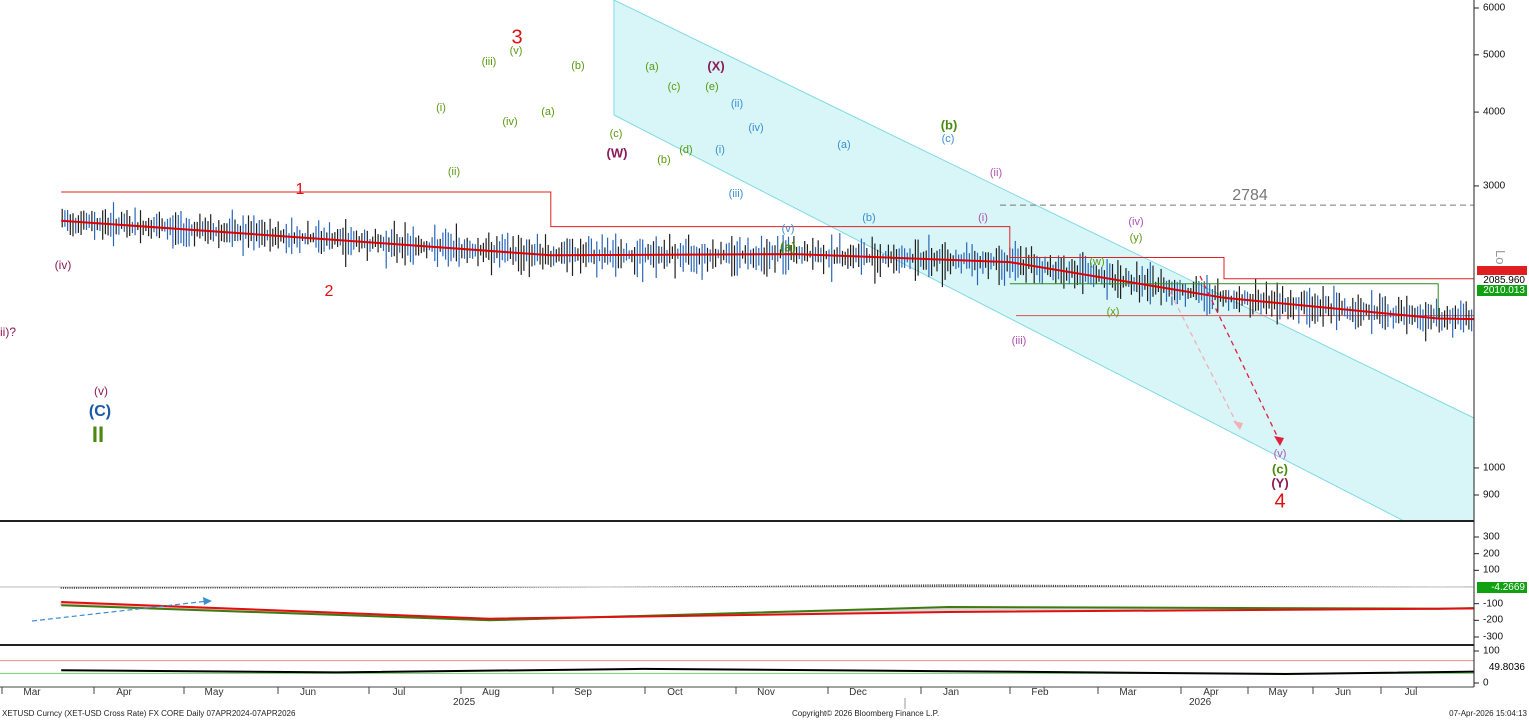 Image resolution: width=1529 pixels, height=721 pixels. I want to click on price-levels: 2784, so click(1237, 252).